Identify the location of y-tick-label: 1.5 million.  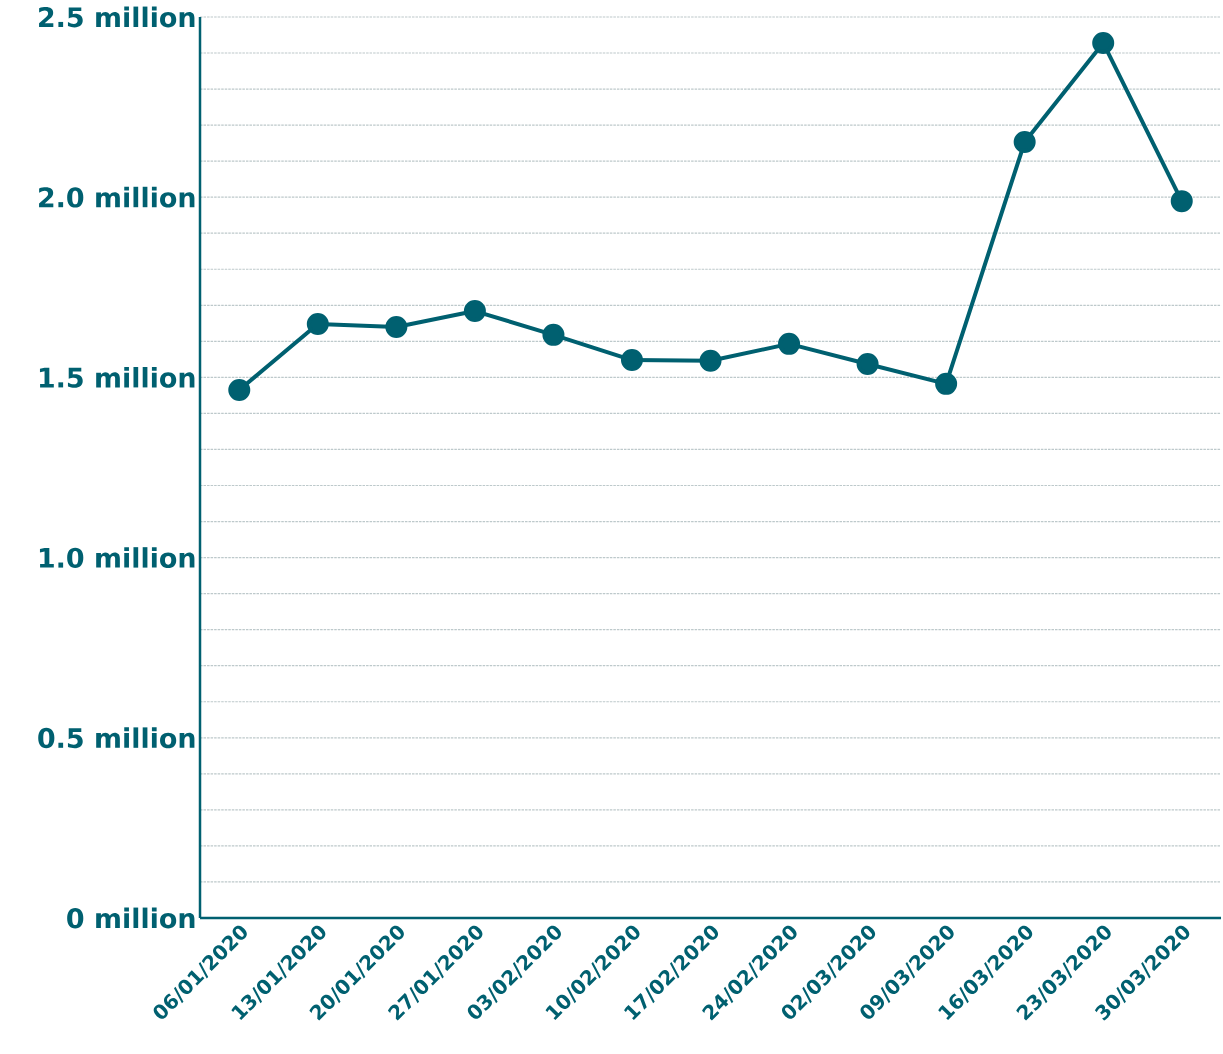
(117, 377).